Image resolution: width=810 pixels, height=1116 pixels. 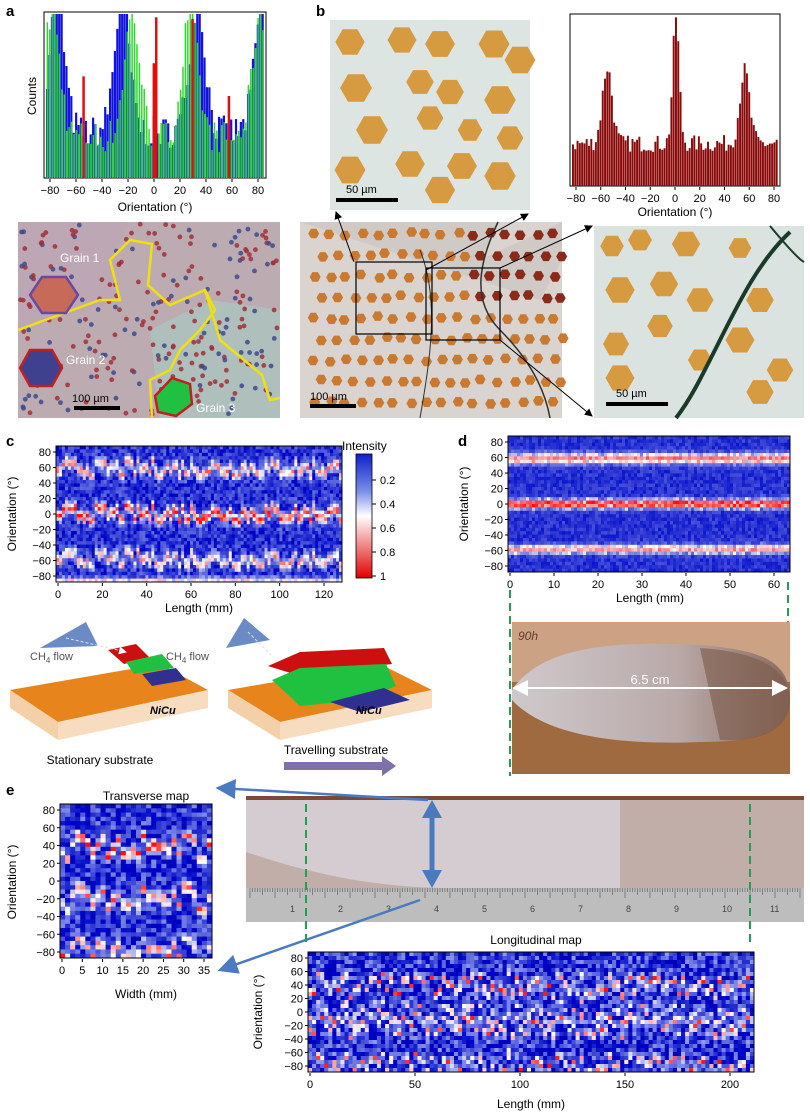 I want to click on nicu-label-2: NiCu, so click(x=369, y=711).